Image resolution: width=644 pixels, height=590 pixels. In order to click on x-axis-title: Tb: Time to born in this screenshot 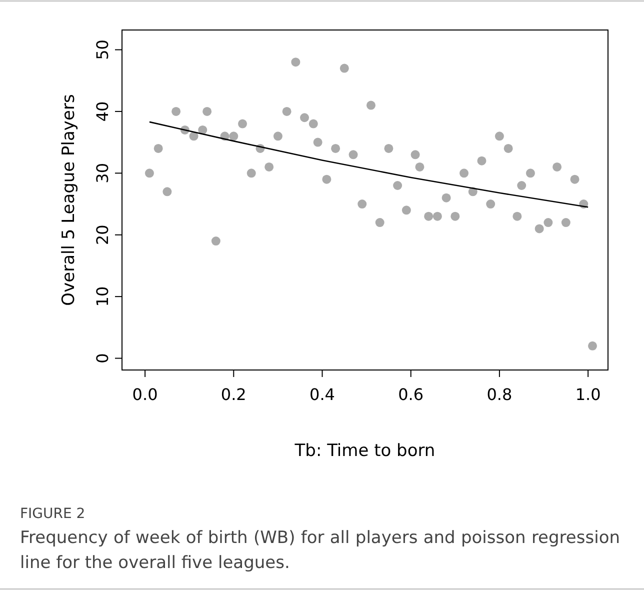, I will do `click(365, 451)`.